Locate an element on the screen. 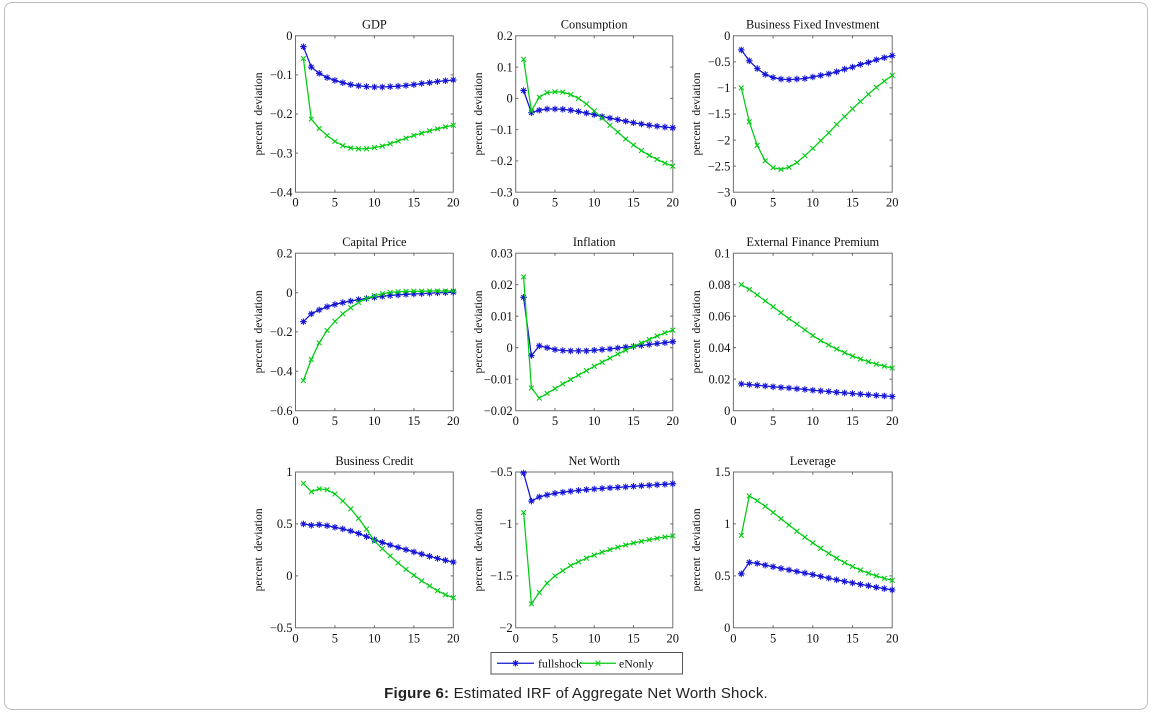  svg-text: Consumption is located at coordinates (594, 25).